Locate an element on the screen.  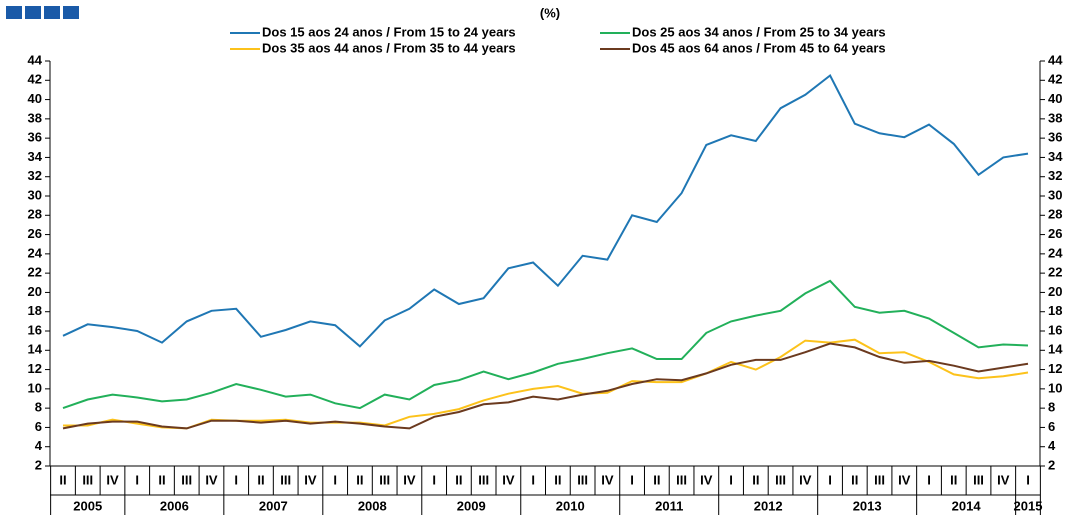
y-tick-label: 18 is located at coordinates (35, 310).